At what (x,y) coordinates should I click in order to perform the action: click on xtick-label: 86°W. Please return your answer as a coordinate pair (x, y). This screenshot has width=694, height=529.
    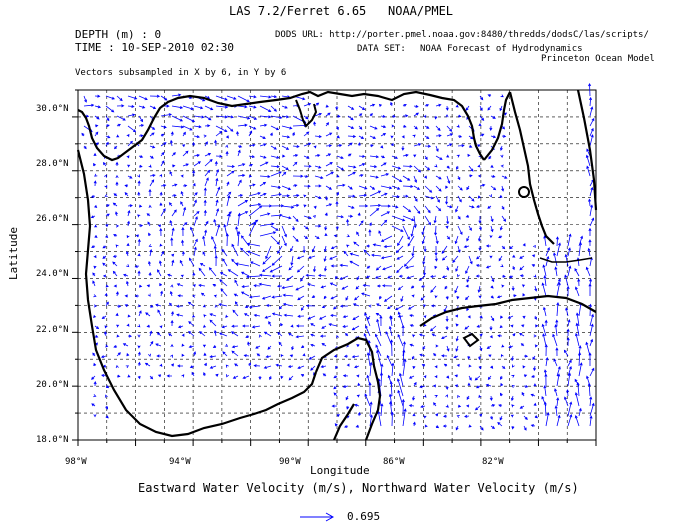
    Looking at the image, I should click on (394, 462).